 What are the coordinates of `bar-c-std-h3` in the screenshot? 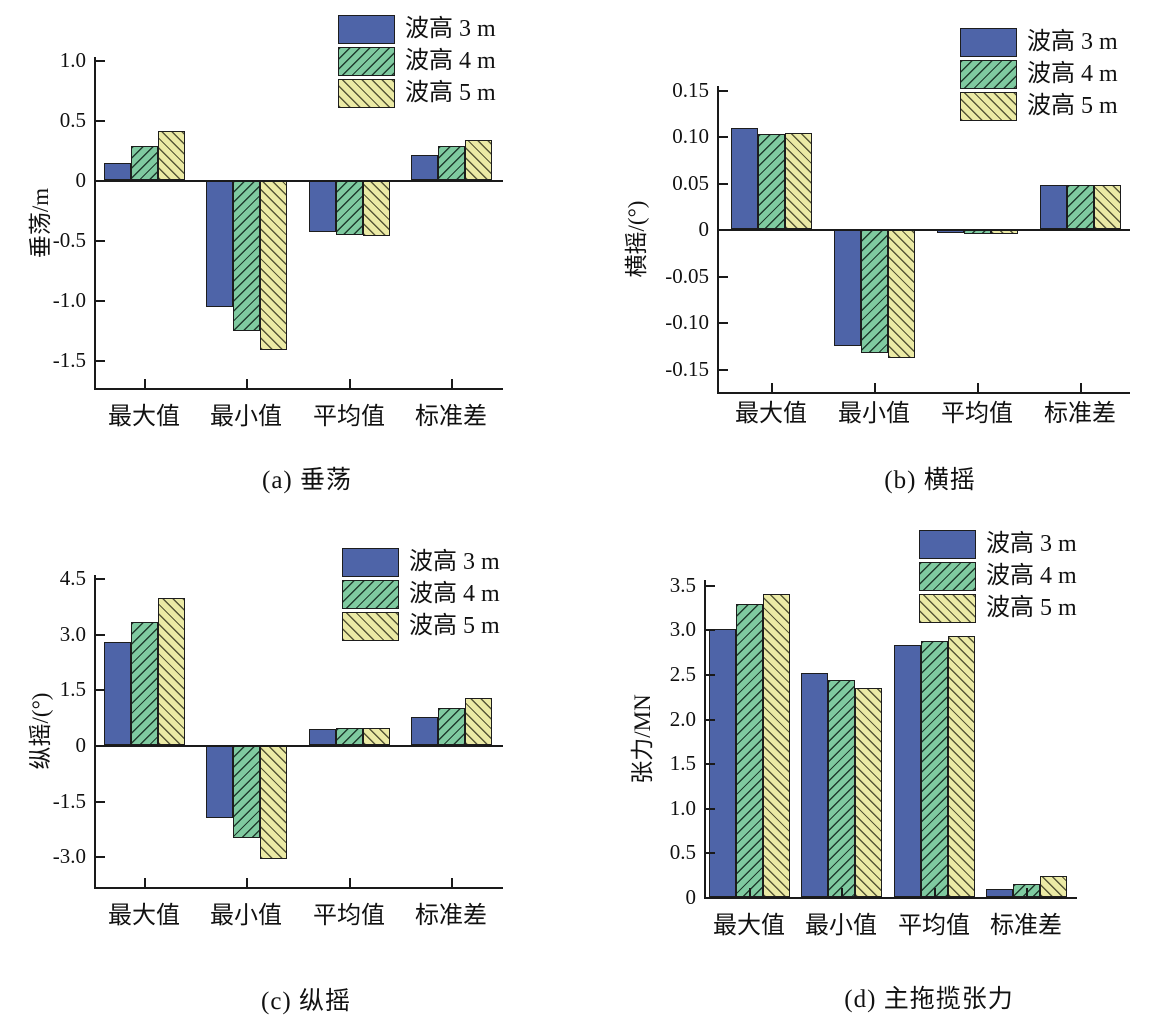 It's located at (424, 730).